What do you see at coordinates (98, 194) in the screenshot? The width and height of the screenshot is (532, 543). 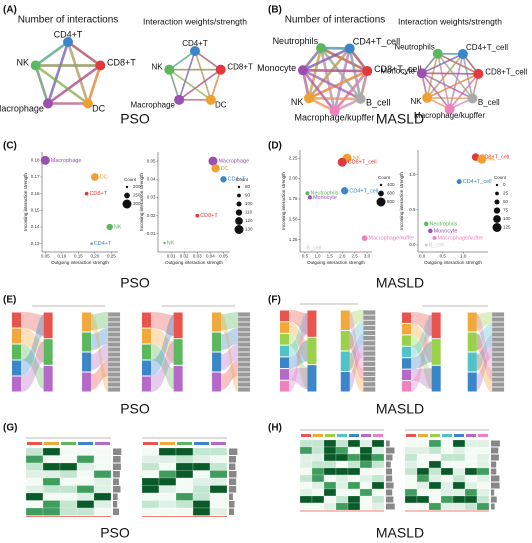 I see `point-label: CD8+T` at bounding box center [98, 194].